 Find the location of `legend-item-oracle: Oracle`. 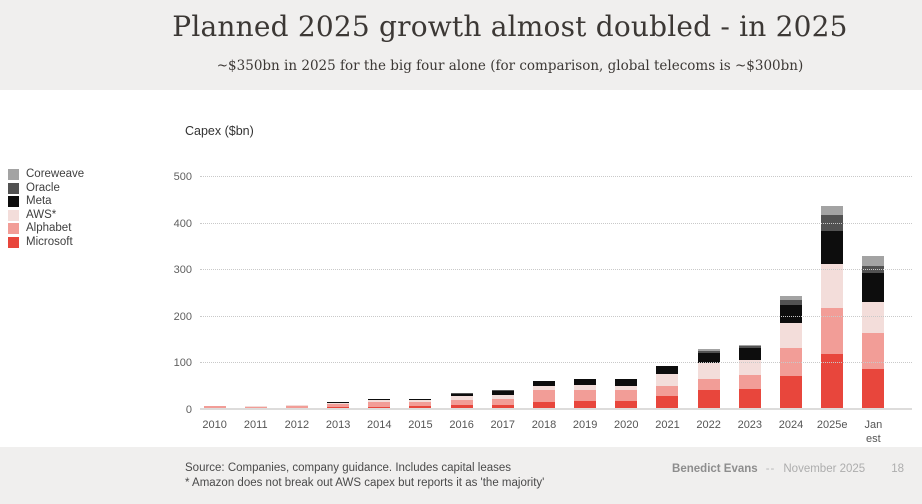

legend-item-oracle: Oracle is located at coordinates (46, 188).